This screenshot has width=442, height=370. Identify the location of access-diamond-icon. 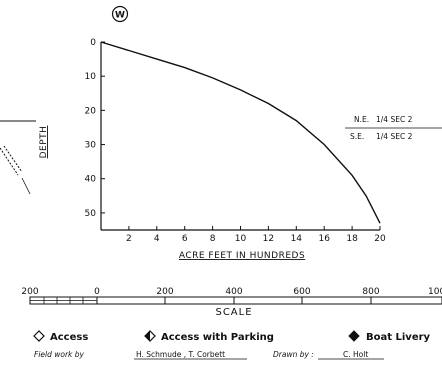
(39, 336).